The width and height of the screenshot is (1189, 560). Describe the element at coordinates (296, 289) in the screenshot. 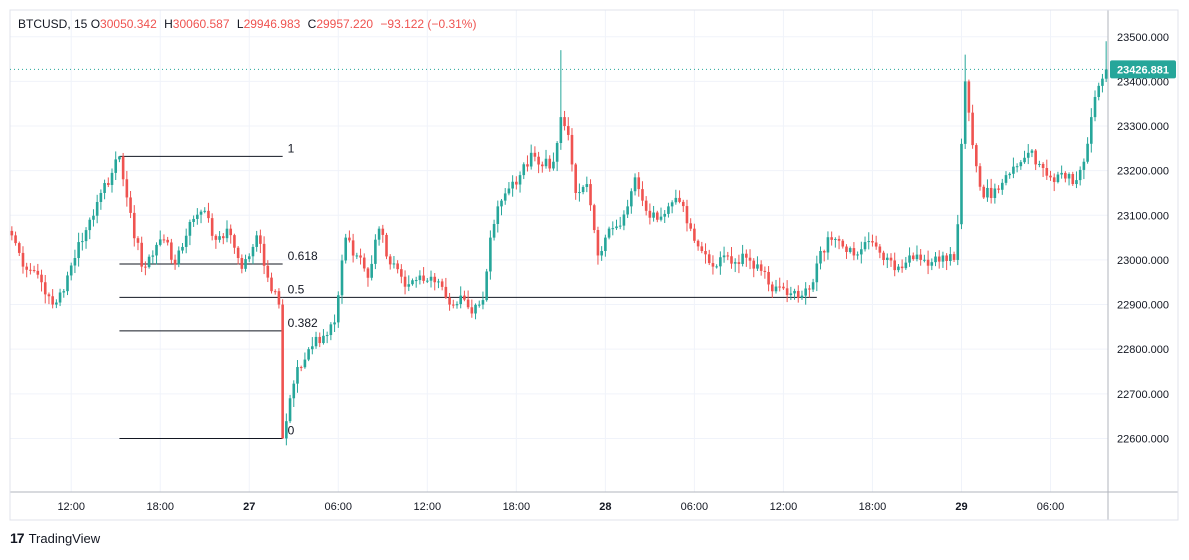

I see `fib-level-label: 0.5` at that location.